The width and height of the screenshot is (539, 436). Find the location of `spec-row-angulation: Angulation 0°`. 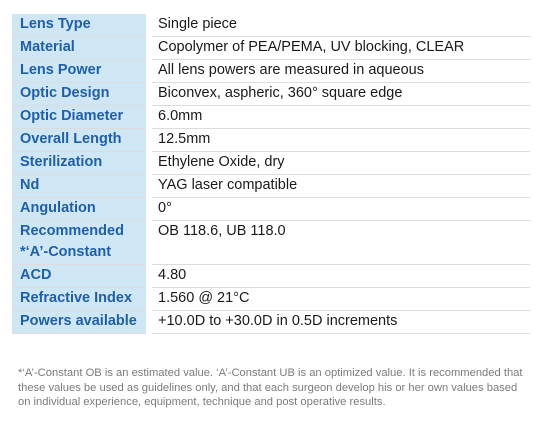

spec-row-angulation: Angulation 0° is located at coordinates (271, 209).